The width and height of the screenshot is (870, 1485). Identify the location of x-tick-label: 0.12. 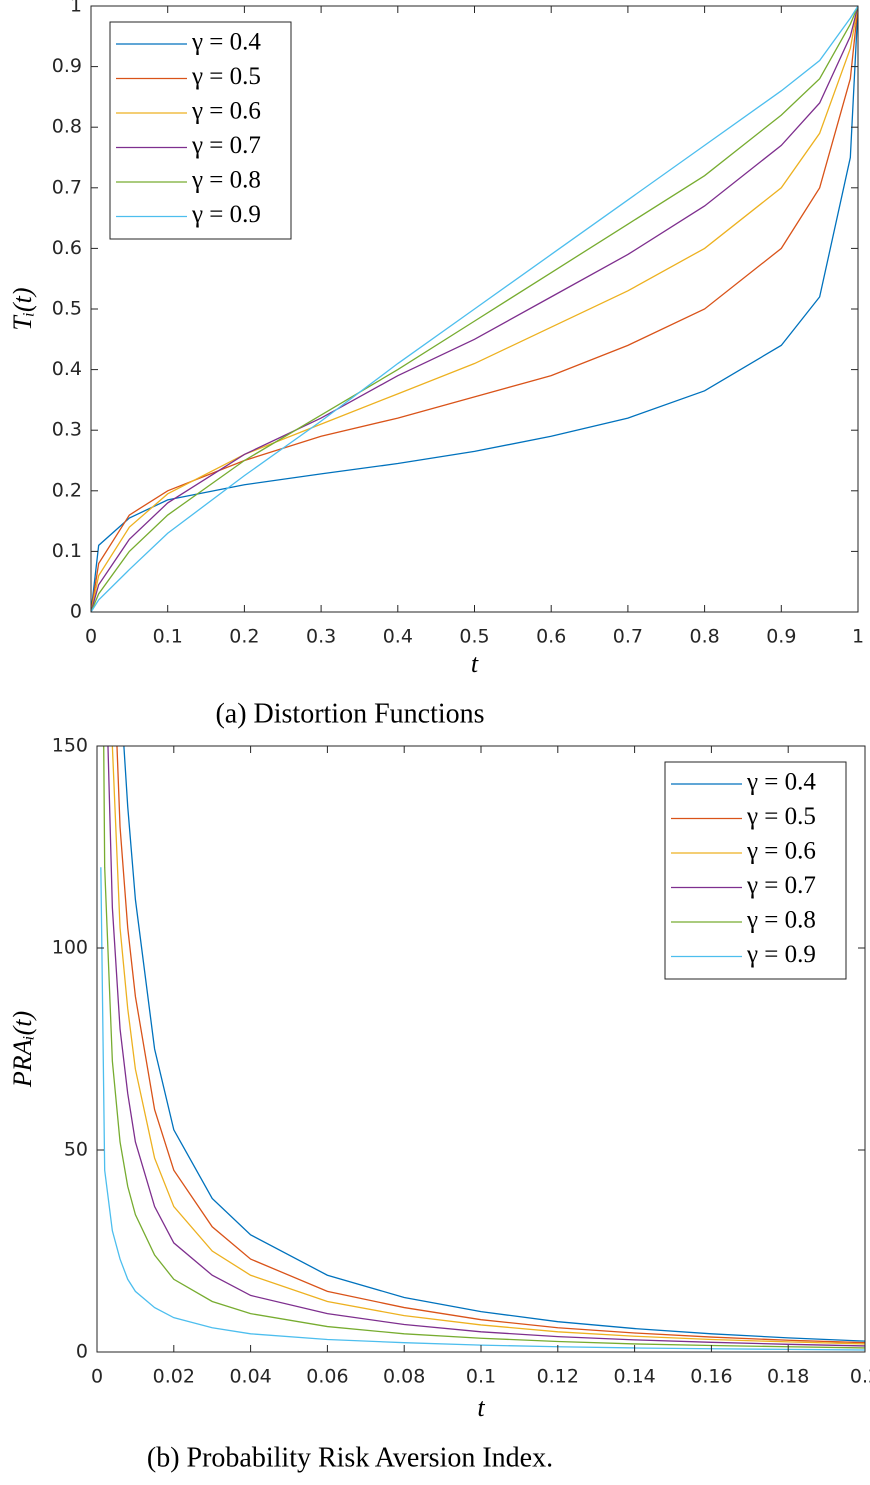
(558, 1377).